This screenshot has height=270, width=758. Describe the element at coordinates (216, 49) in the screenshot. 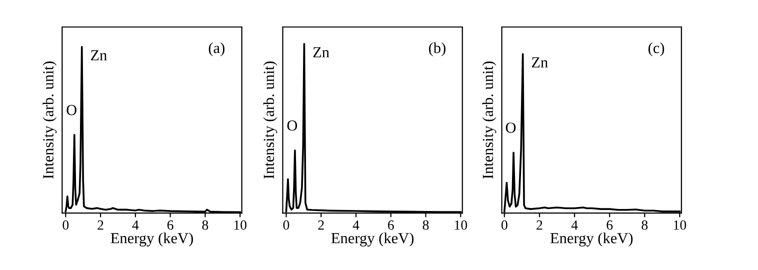

I see `annotation: (a)` at that location.